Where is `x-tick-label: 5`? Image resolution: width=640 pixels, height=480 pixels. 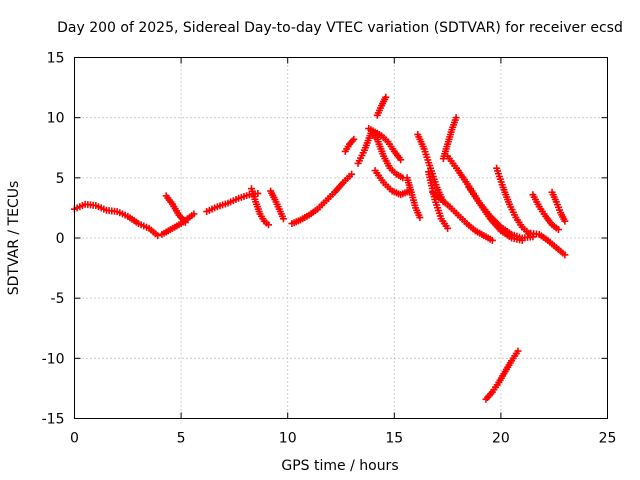 x-tick-label: 5 is located at coordinates (181, 439).